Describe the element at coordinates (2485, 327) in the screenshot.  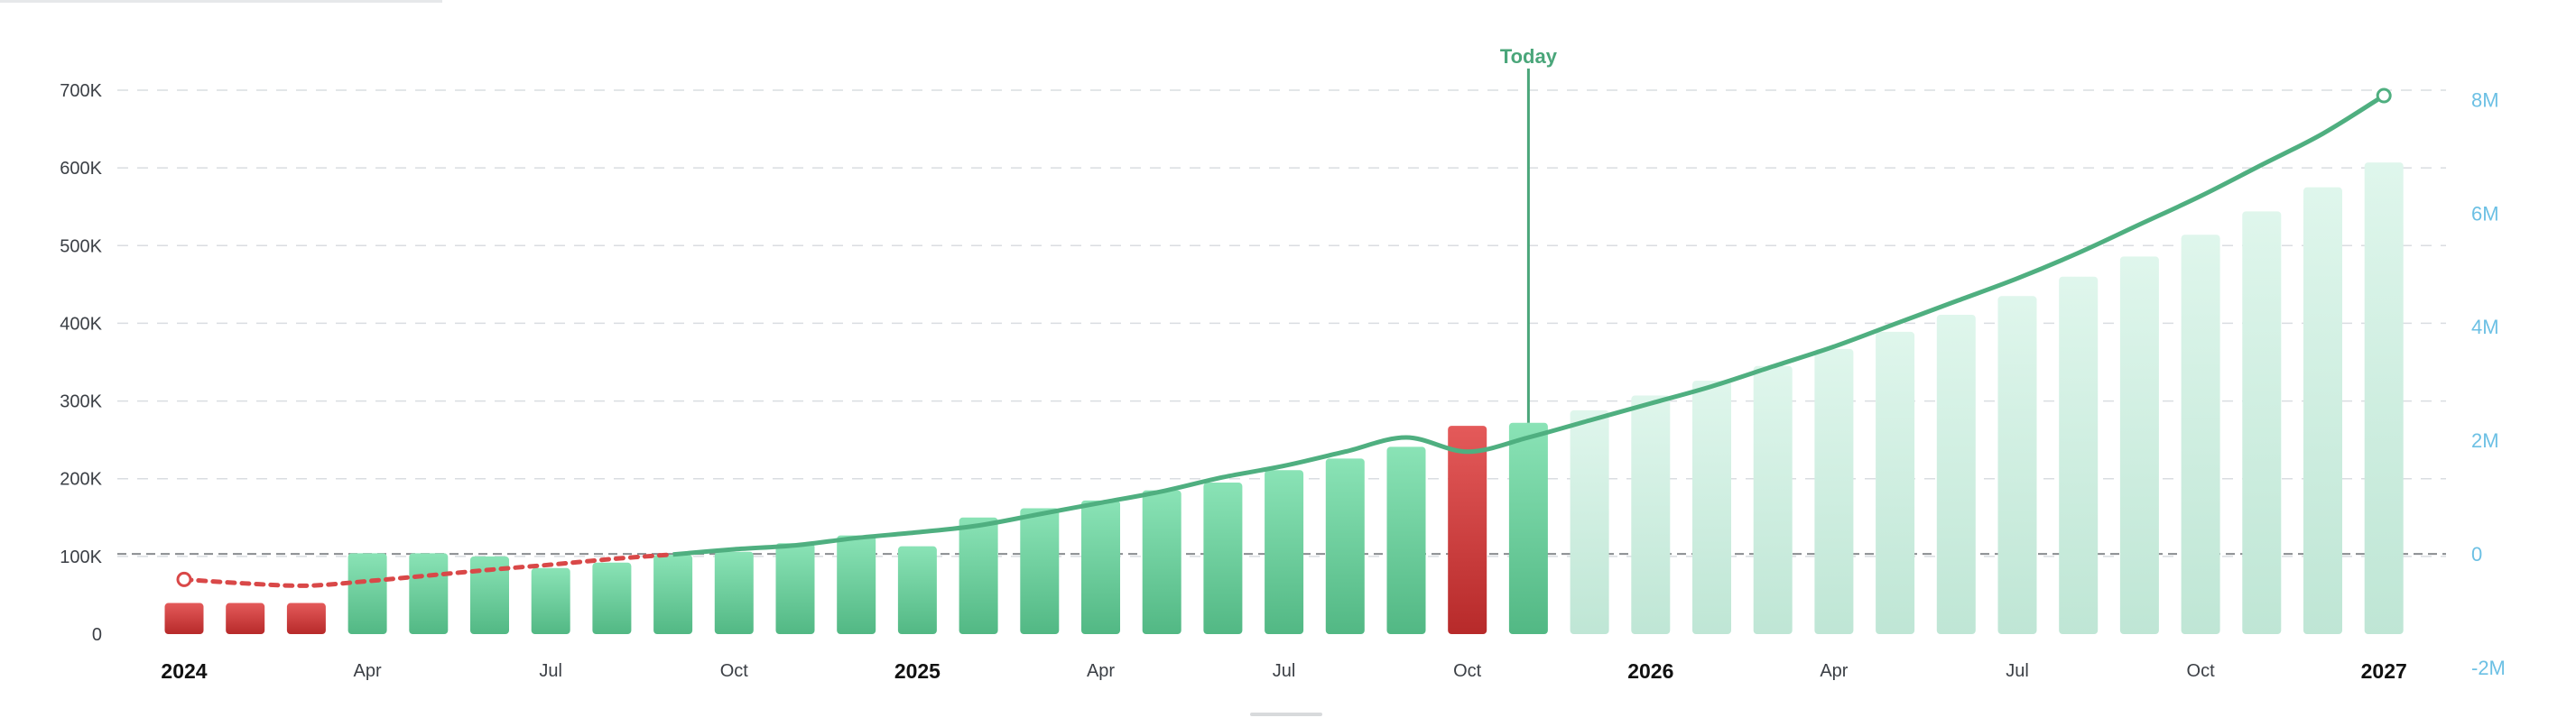
I see `y-right-tick-label: 4M` at that location.